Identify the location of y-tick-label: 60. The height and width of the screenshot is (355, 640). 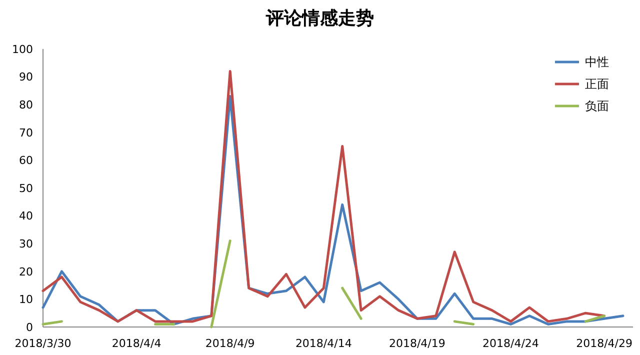
(26, 161).